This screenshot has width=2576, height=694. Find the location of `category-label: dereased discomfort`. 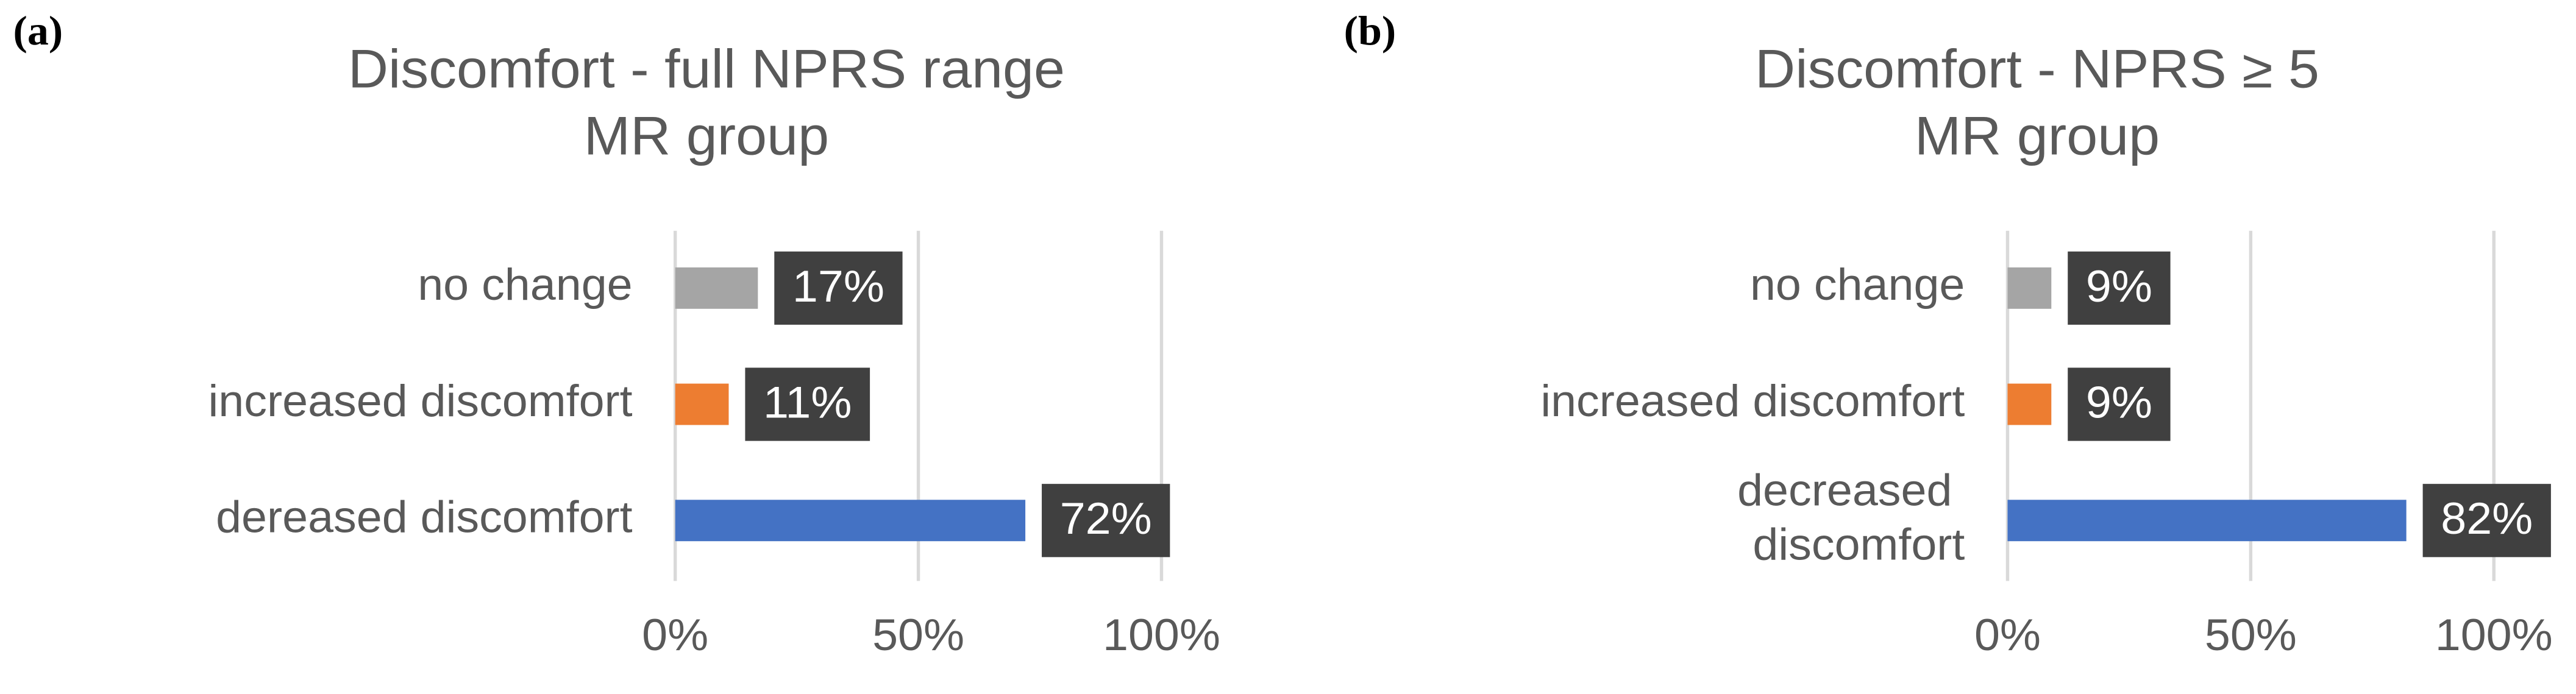

category-label: dereased discomfort is located at coordinates (424, 517).